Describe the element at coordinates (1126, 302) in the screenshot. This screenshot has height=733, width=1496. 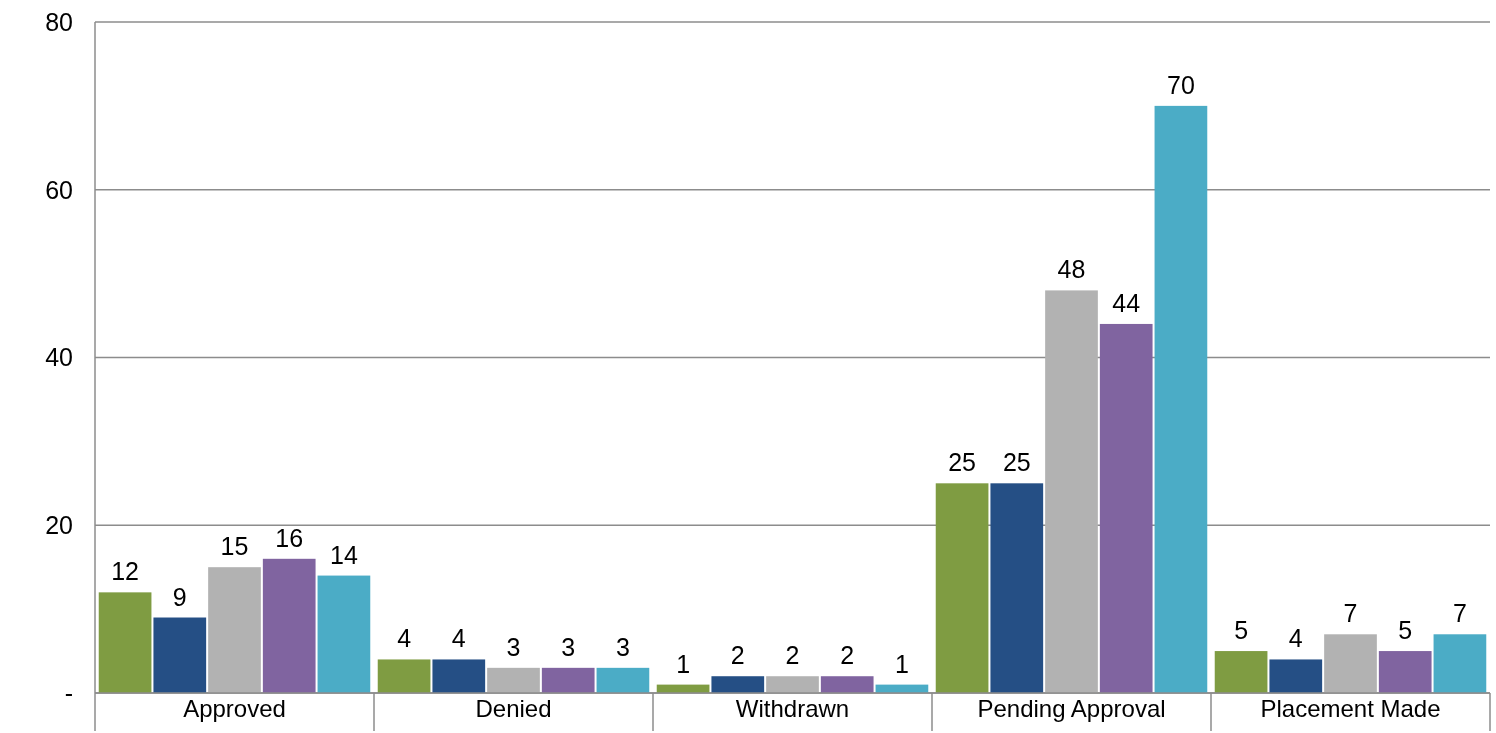
I see `data-label: 44` at that location.